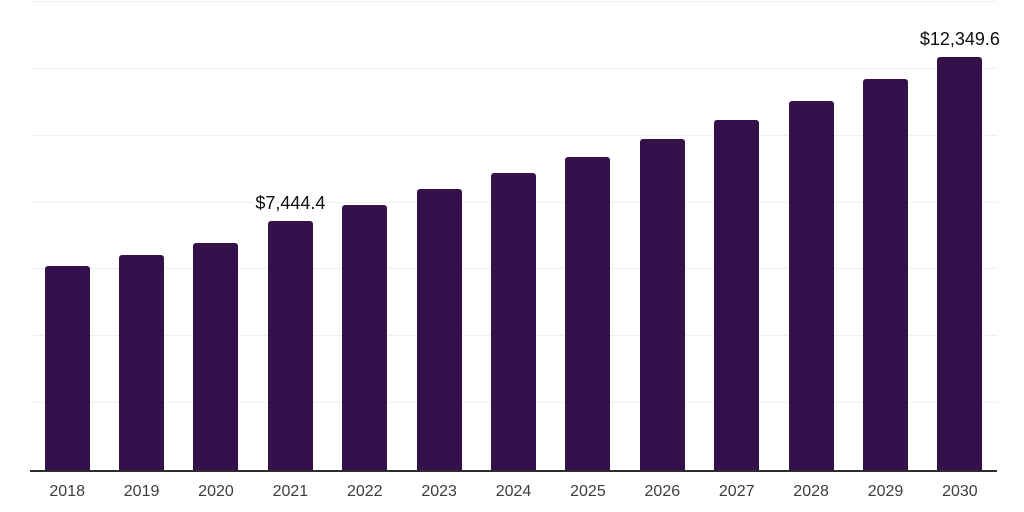  What do you see at coordinates (439, 491) in the screenshot?
I see `x-tick-label-2023: 2023` at bounding box center [439, 491].